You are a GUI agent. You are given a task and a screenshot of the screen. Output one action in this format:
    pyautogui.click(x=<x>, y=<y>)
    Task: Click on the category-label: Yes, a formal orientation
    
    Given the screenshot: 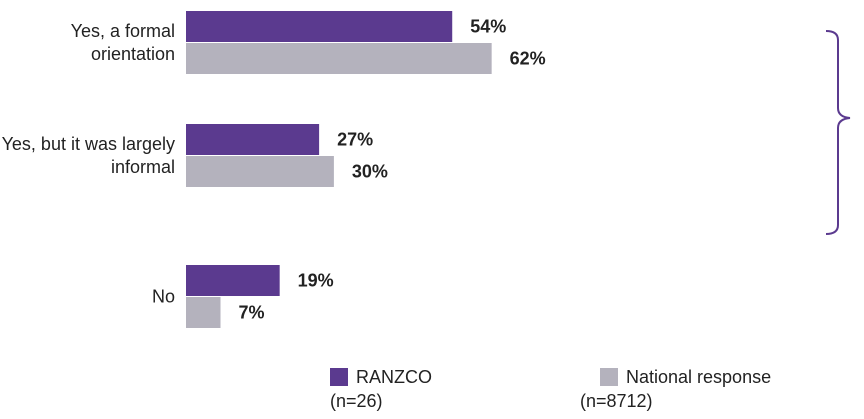 What is the action you would take?
    pyautogui.click(x=122, y=42)
    